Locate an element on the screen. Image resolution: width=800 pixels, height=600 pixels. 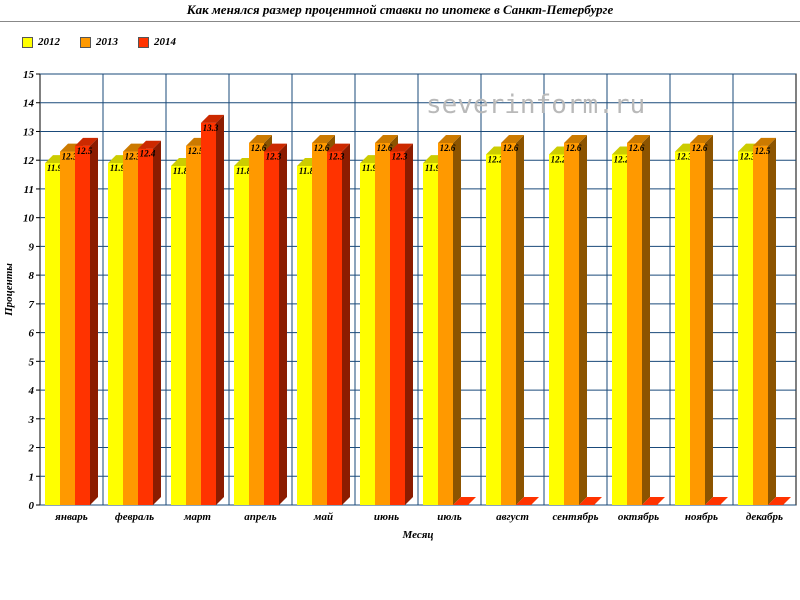
data-label: 12.5 is located at coordinates (196, 151).